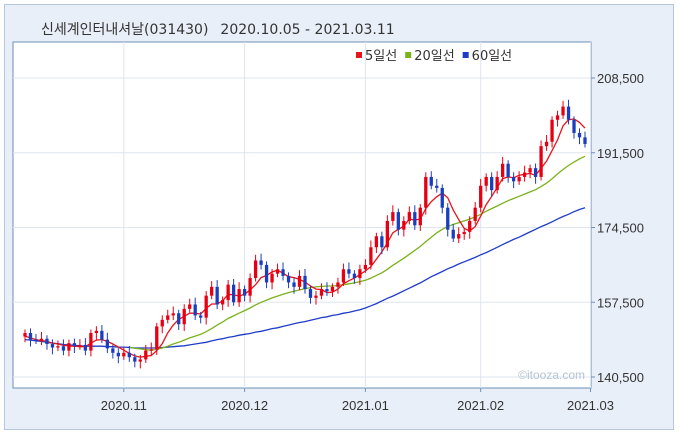  What do you see at coordinates (218, 29) in the screenshot?
I see `chart-title: 신세계인터내셔날(031430) 2020.10.05 - 2021.03.11` at bounding box center [218, 29].